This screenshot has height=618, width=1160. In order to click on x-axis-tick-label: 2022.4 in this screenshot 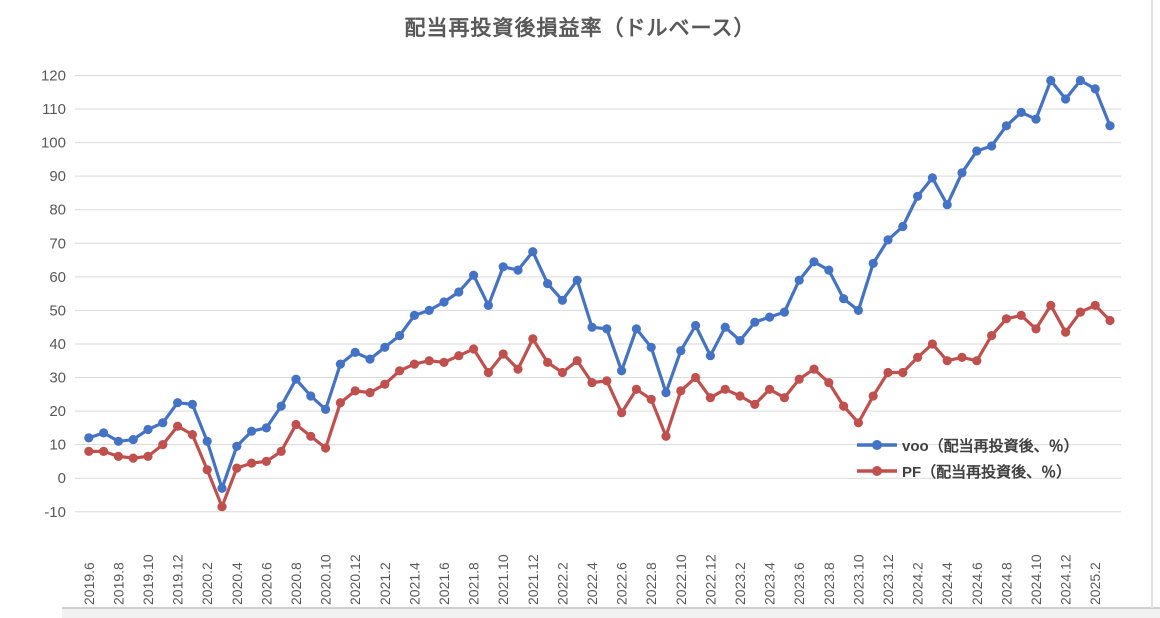, I will do `click(592, 583)`.